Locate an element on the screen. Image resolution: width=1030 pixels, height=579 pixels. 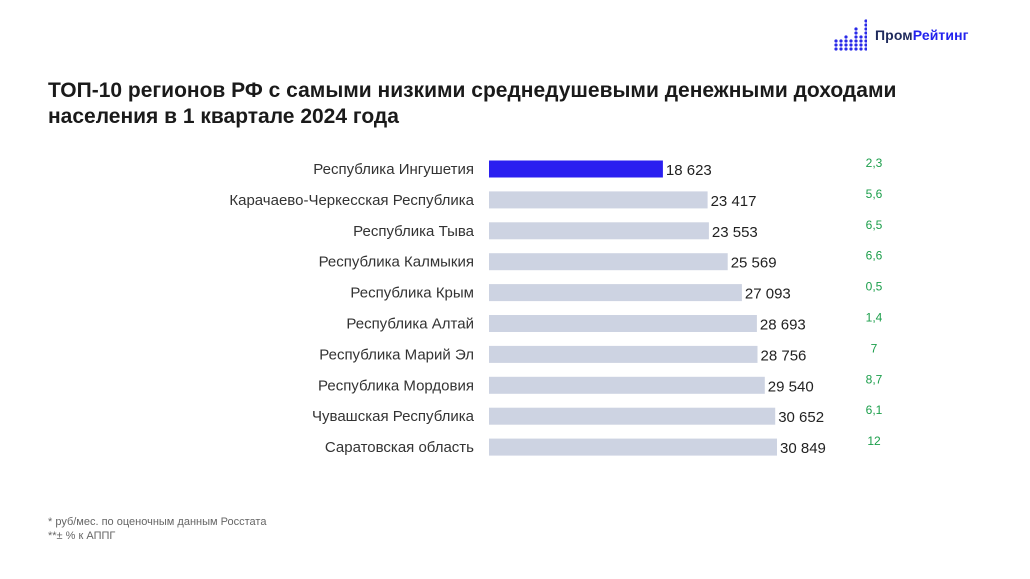
category-label: Саратовская область is located at coordinates (399, 447).